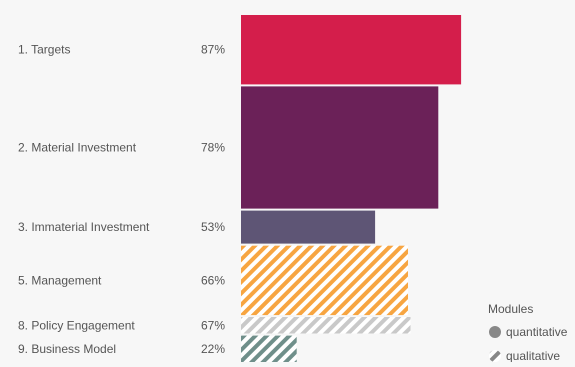 Image resolution: width=575 pixels, height=367 pixels. I want to click on category-label-2: 2. Material Investment, so click(77, 148).